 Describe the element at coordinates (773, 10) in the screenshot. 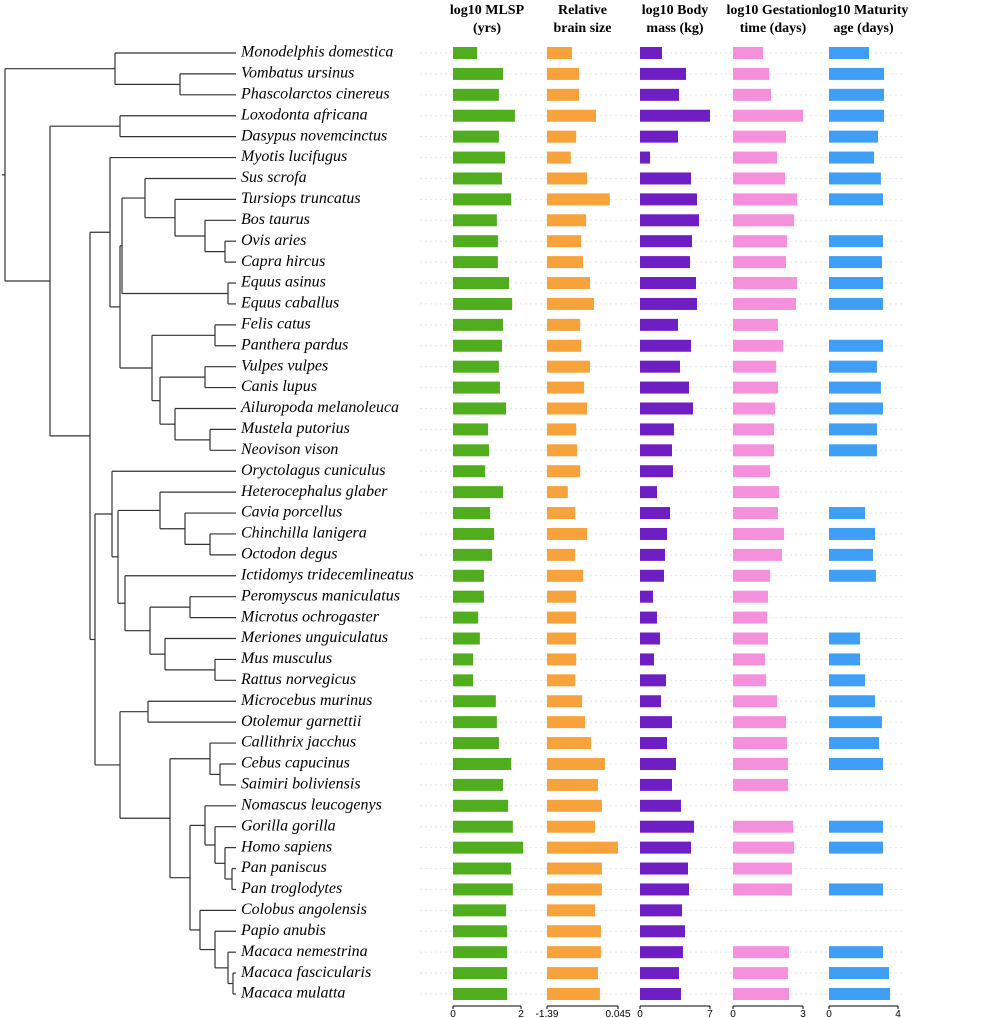

I see `column-title: log10 Gestation` at that location.